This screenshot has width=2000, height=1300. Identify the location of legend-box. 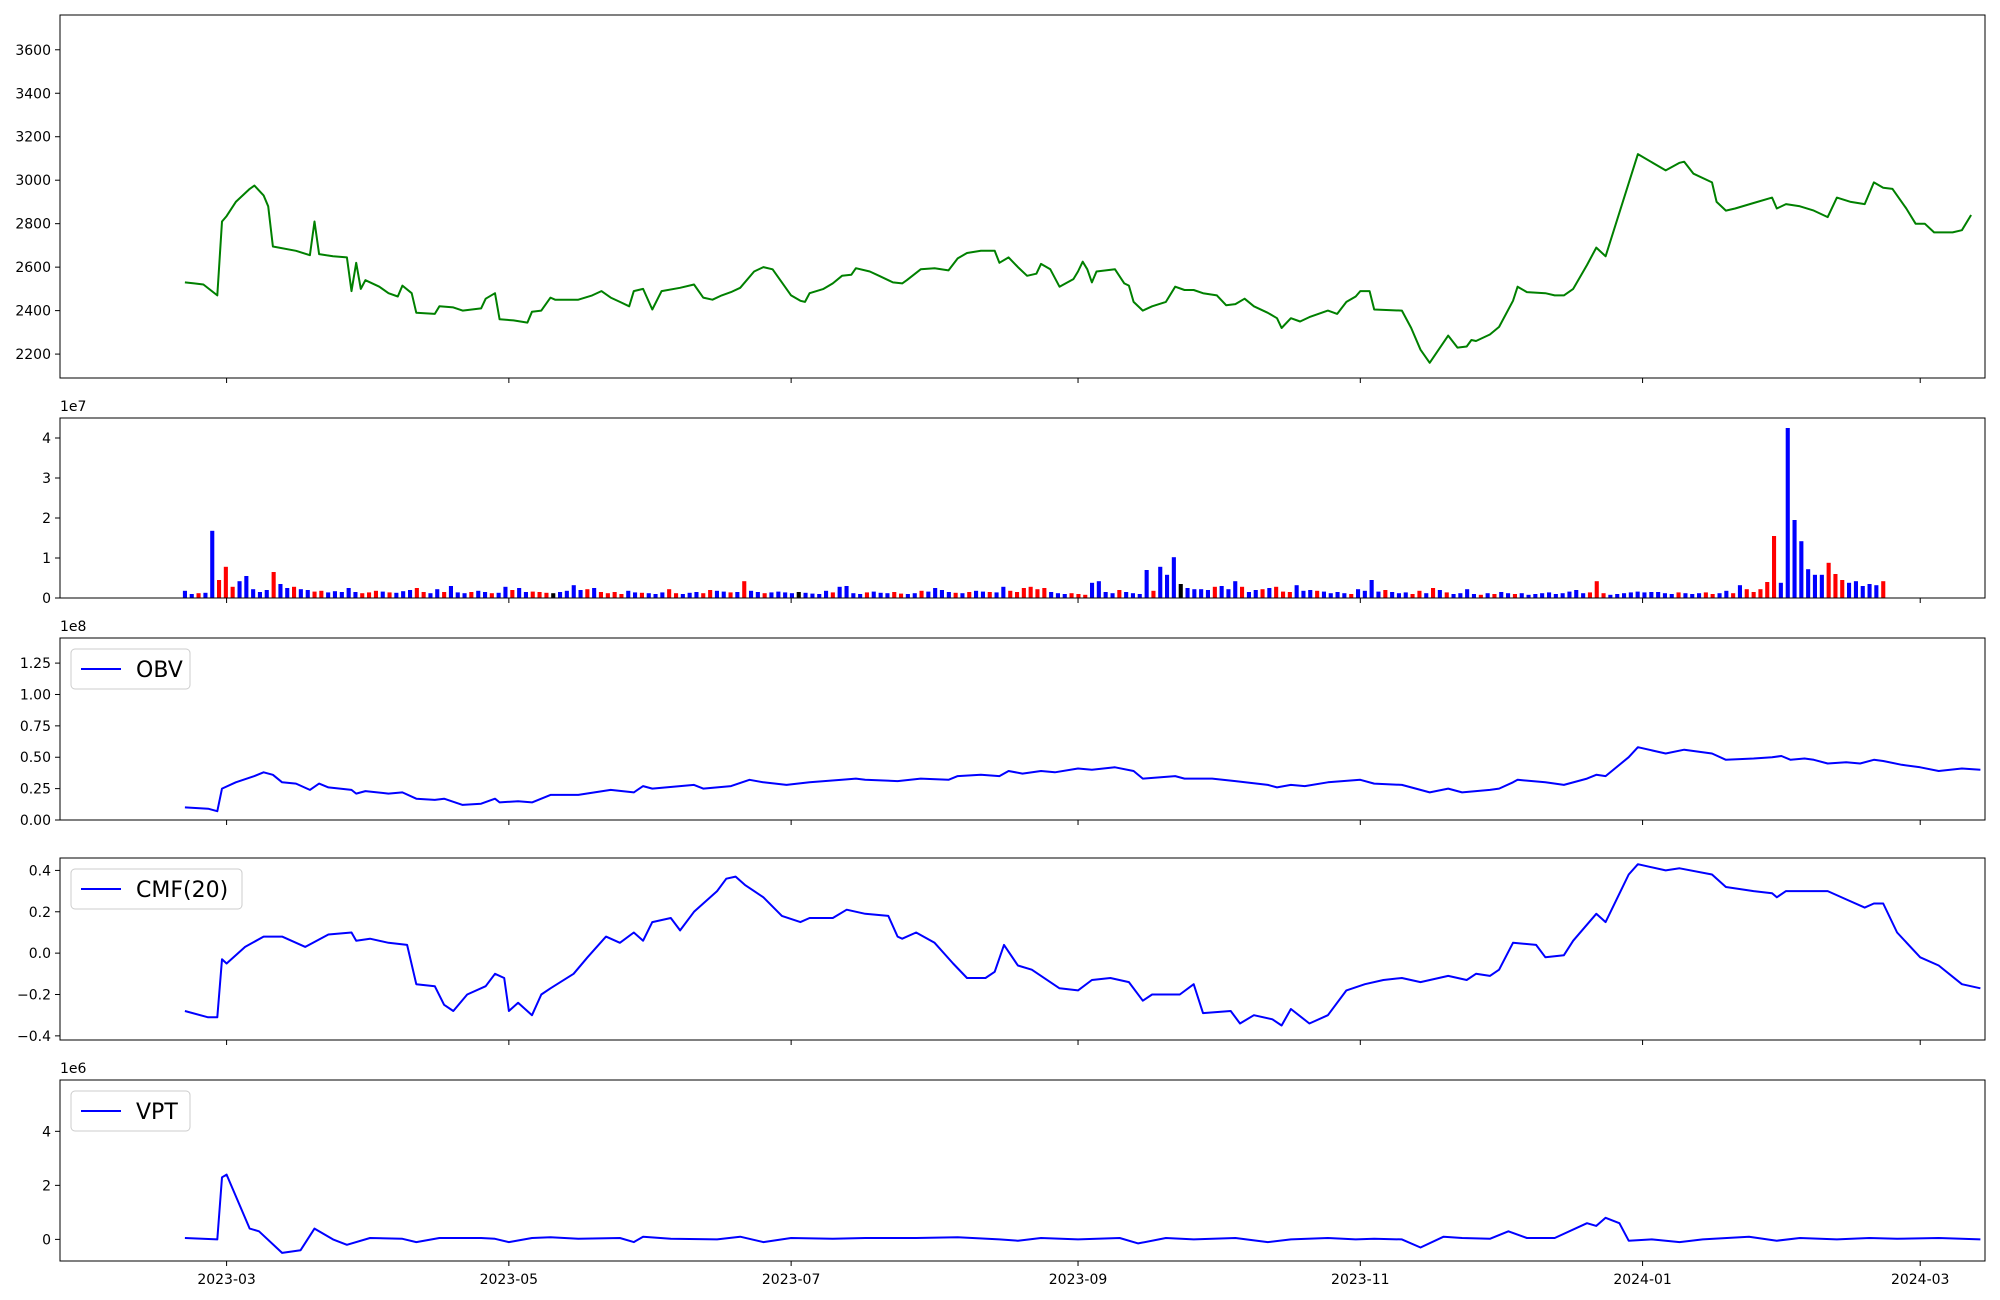
(130, 1111).